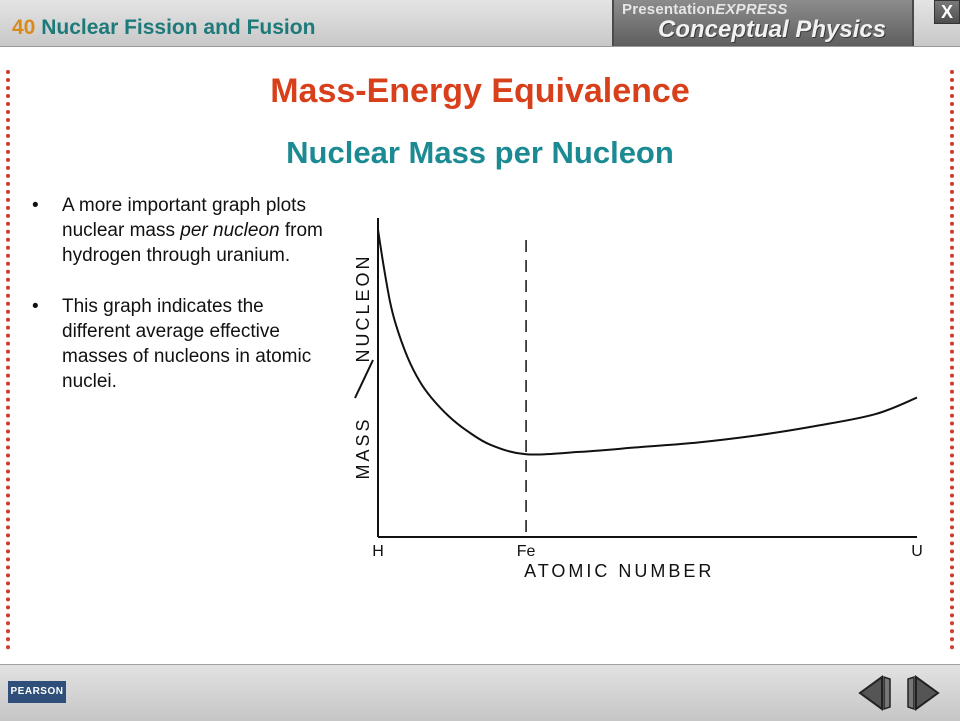 Image resolution: width=960 pixels, height=721 pixels. What do you see at coordinates (364, 379) in the screenshot?
I see `y-axis-label-slash` at bounding box center [364, 379].